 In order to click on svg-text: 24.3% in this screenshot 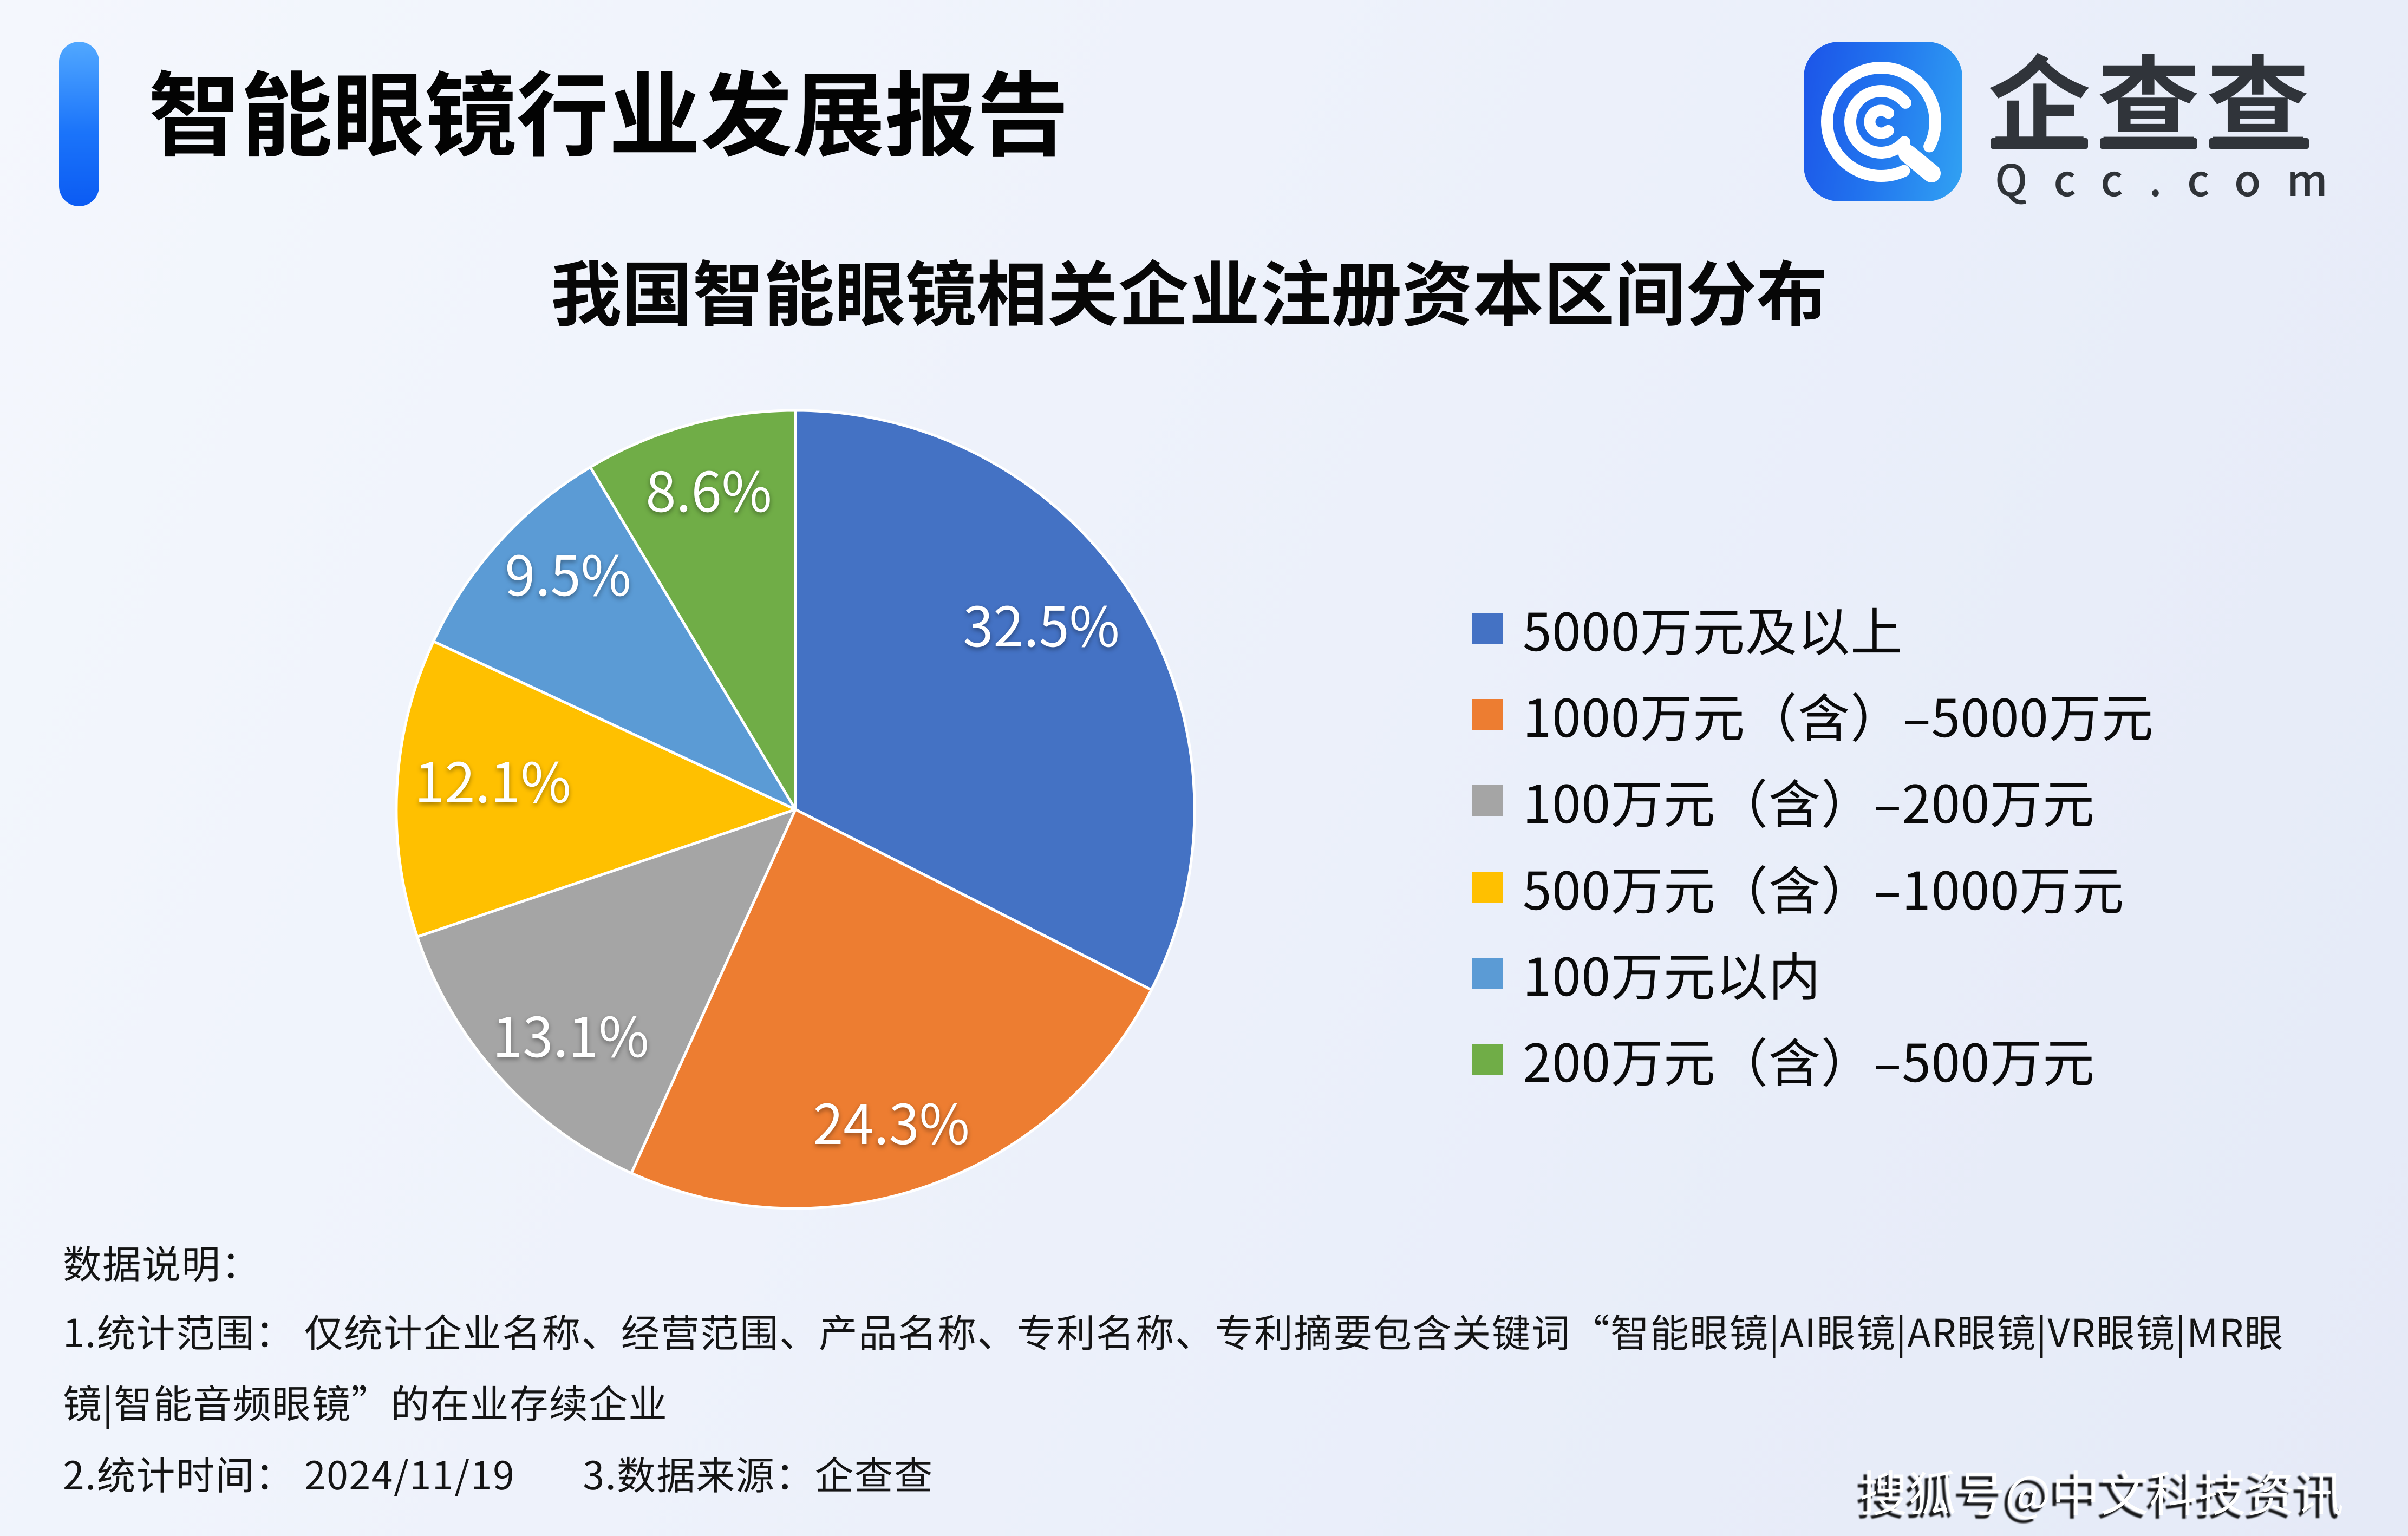, I will do `click(891, 1120)`.